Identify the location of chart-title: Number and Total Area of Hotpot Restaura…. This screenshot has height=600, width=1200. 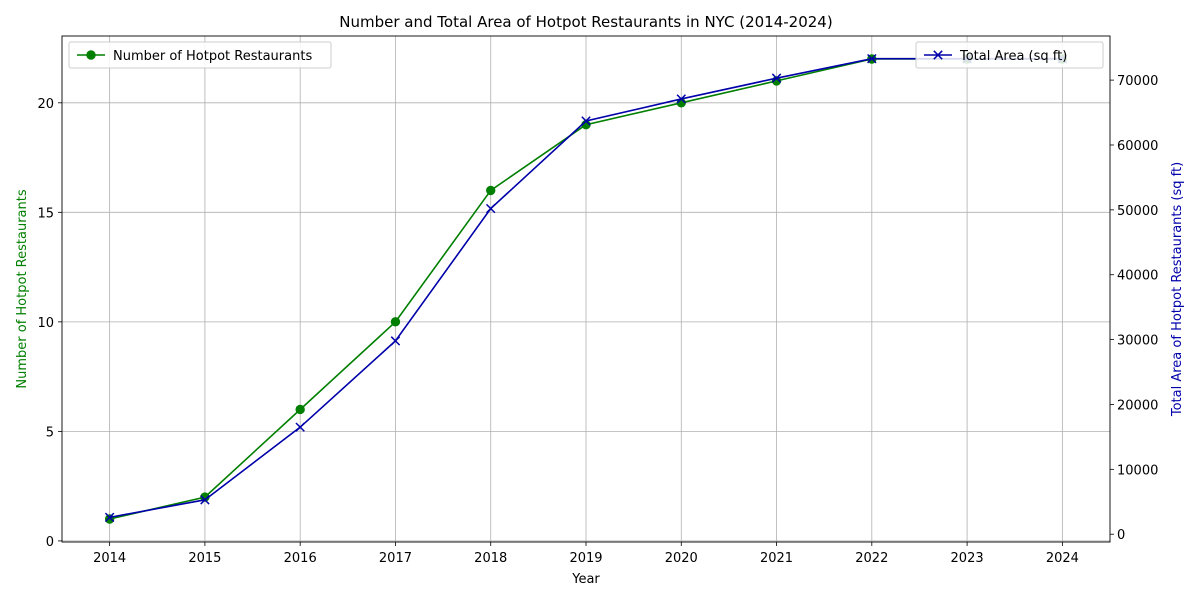
(585, 22).